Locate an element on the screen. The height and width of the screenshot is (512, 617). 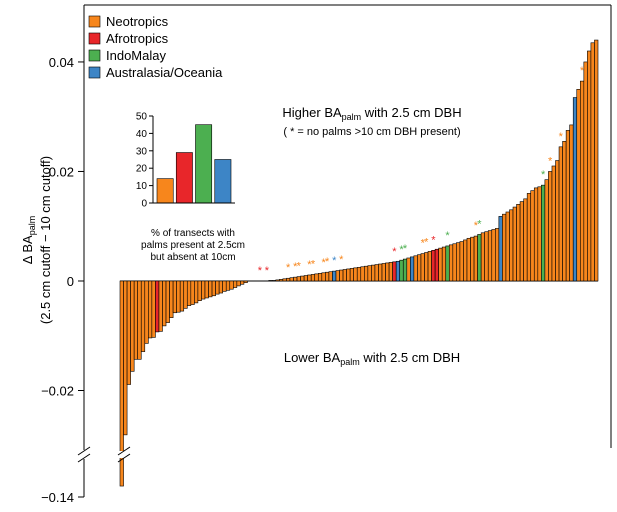
legend-label: IndoMalay is located at coordinates (136, 55).